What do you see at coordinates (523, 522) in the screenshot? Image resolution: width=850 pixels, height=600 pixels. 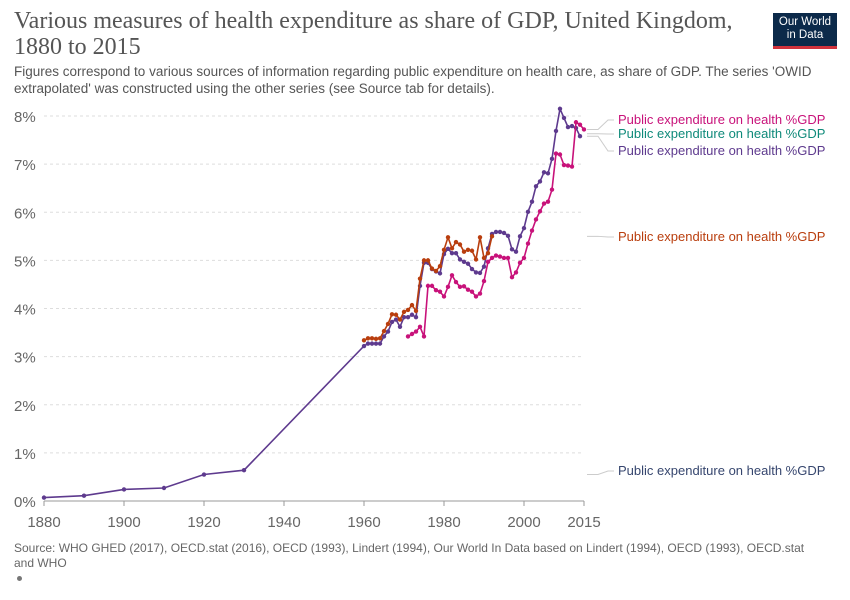 I see `x-tick-label: 2000` at bounding box center [523, 522].